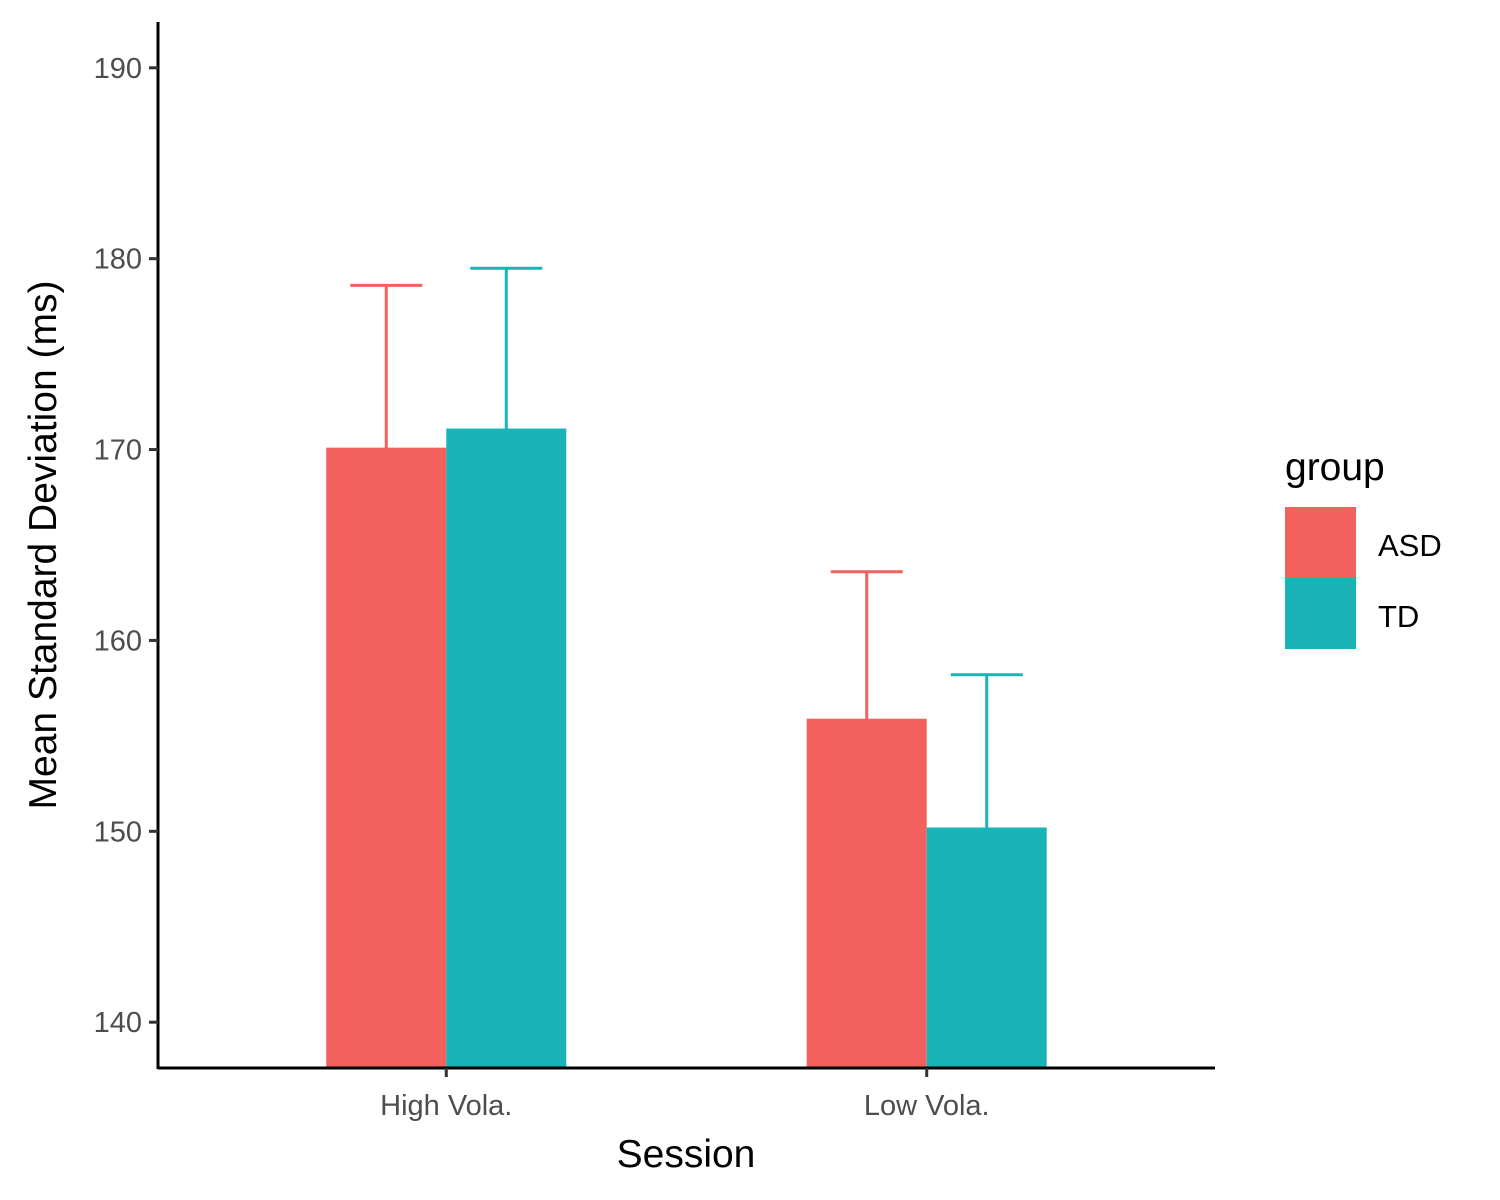  I want to click on legend-label-asd: ASD, so click(1410, 545).